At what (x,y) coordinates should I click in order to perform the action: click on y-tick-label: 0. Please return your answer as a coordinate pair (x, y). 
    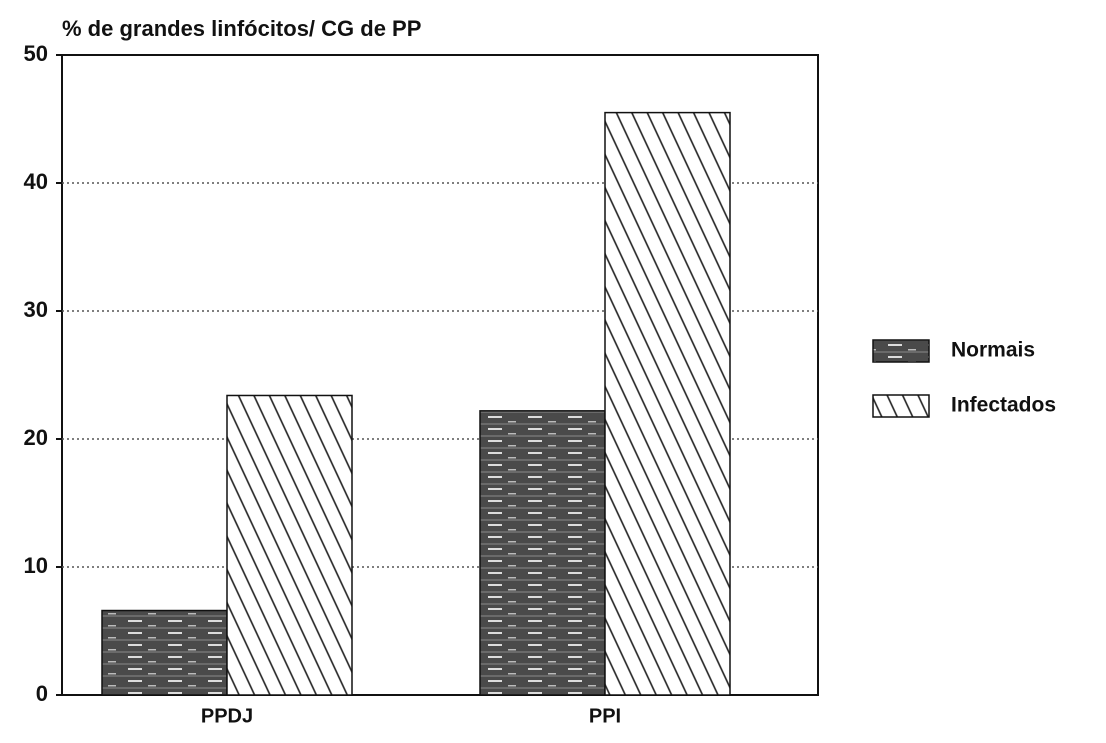
    Looking at the image, I should click on (42, 693).